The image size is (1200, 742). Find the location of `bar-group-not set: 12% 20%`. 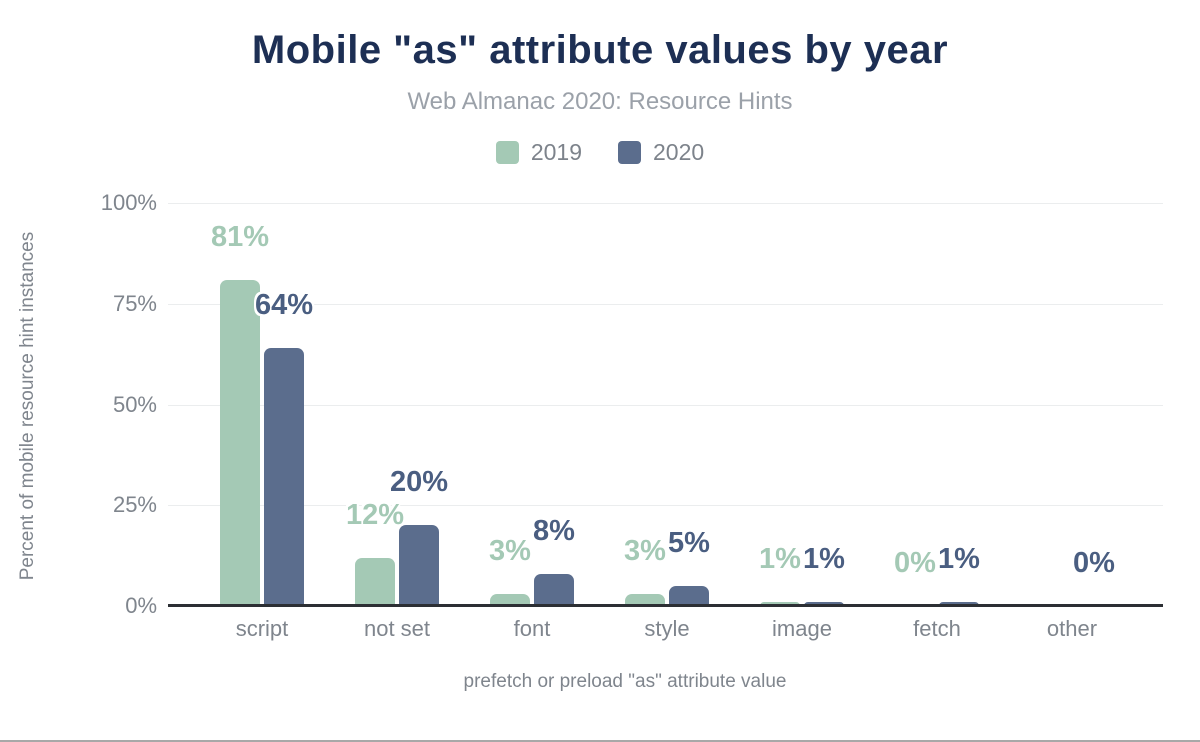

bar-group-not set: 12% 20% is located at coordinates (397, 404).